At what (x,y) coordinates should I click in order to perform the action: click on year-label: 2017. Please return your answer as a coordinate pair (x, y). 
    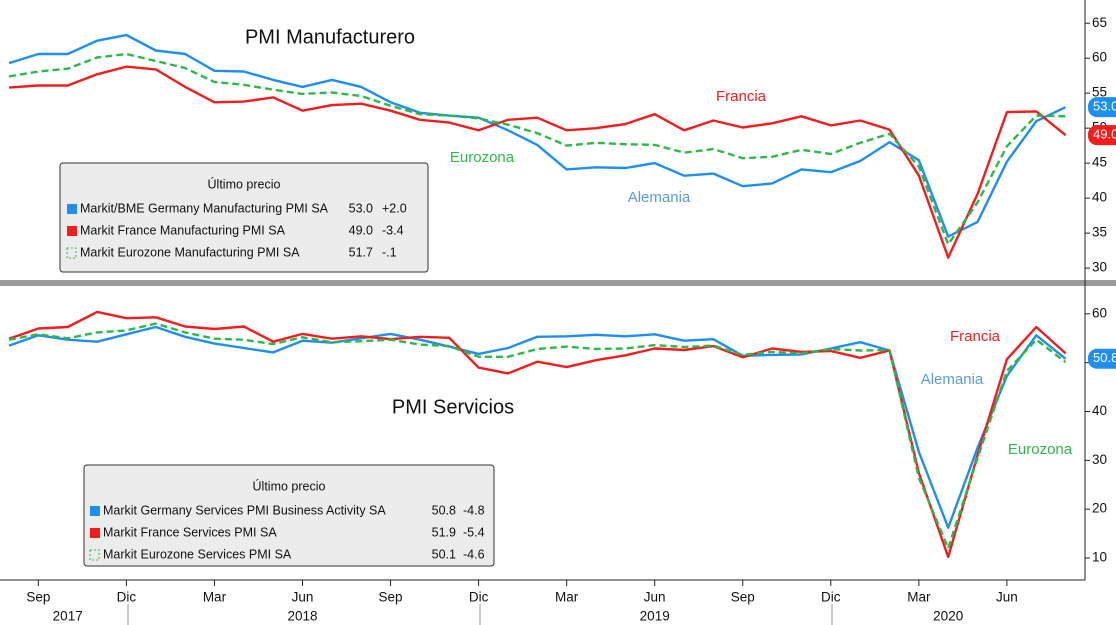
    Looking at the image, I should click on (68, 616).